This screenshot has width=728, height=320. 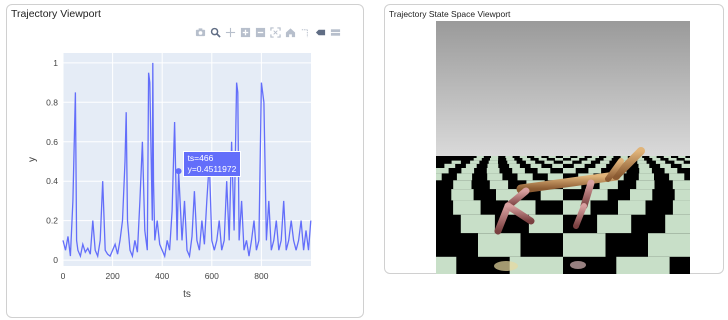 I want to click on camera-icon, so click(x=200, y=32).